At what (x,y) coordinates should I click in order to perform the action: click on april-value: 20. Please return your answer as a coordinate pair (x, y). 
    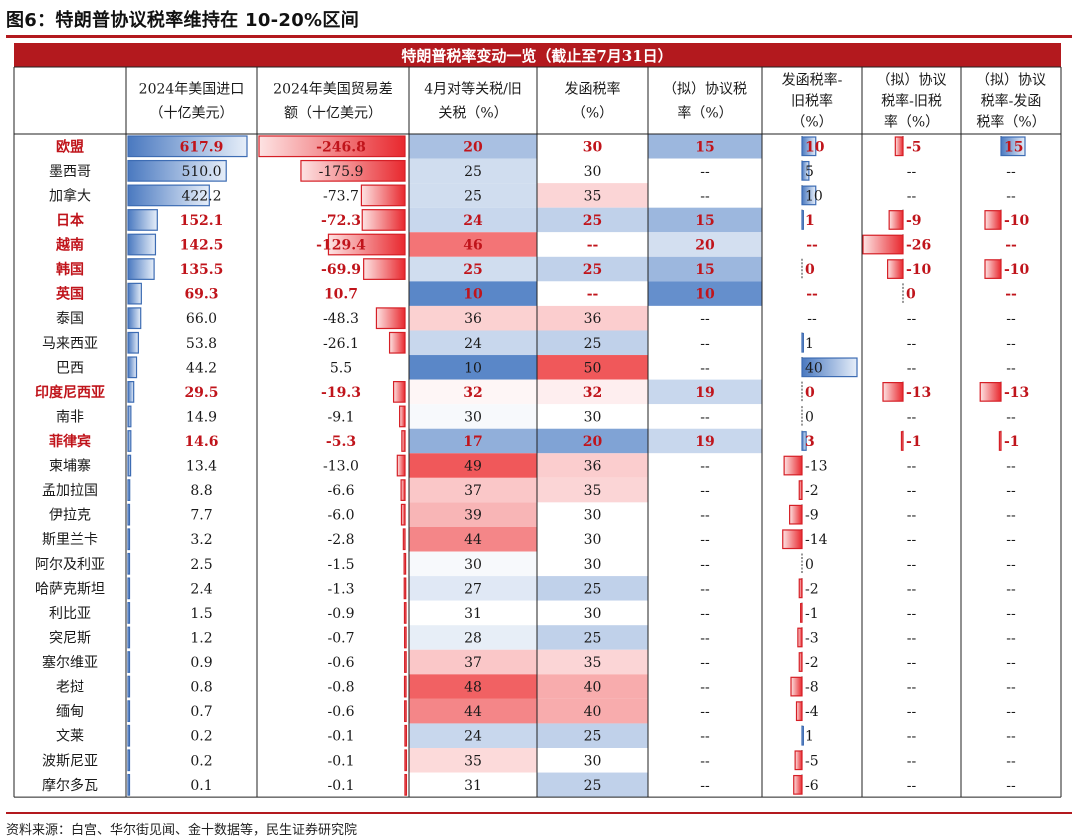
    Looking at the image, I should click on (473, 147).